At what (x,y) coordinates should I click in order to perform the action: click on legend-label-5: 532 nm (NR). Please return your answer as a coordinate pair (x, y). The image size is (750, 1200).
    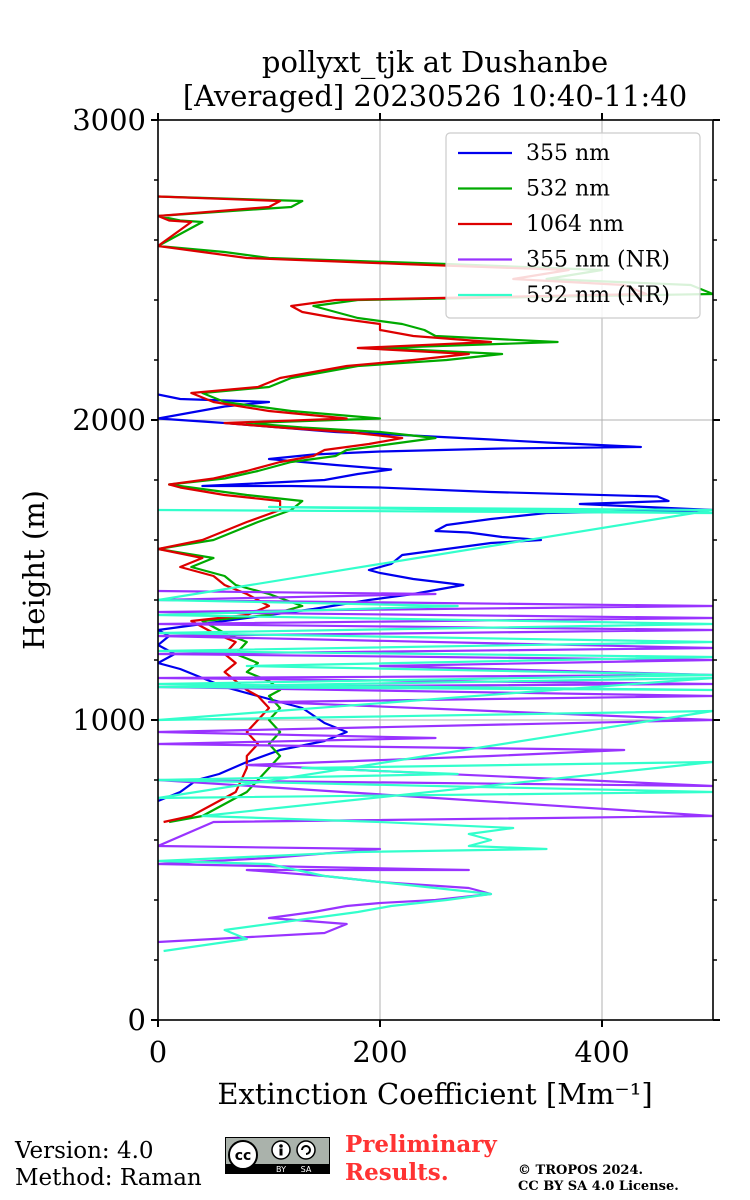
    Looking at the image, I should click on (598, 295).